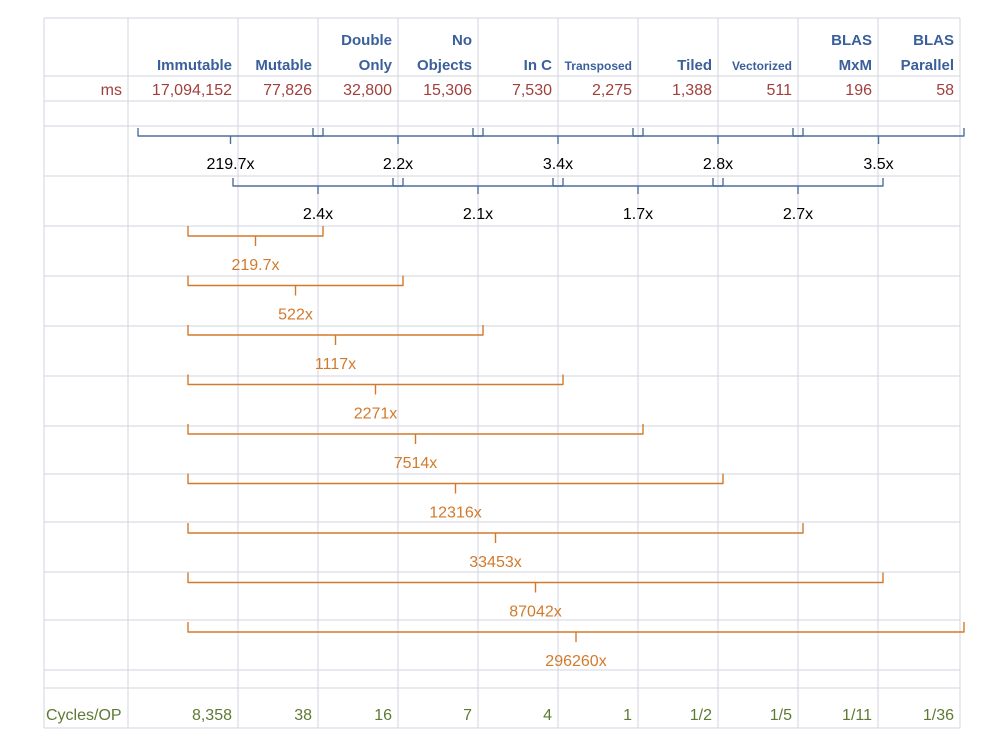 The image size is (986, 748). Describe the element at coordinates (367, 90) in the screenshot. I see `ms-value: 32,800` at that location.